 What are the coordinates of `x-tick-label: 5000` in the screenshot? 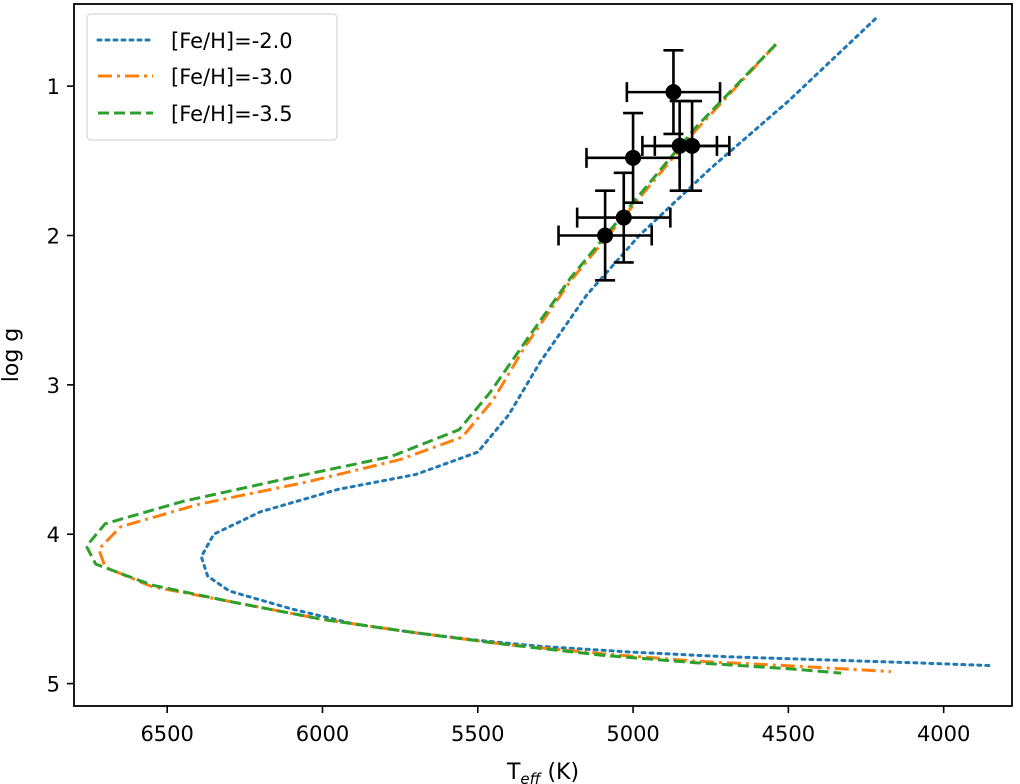 It's located at (632, 734).